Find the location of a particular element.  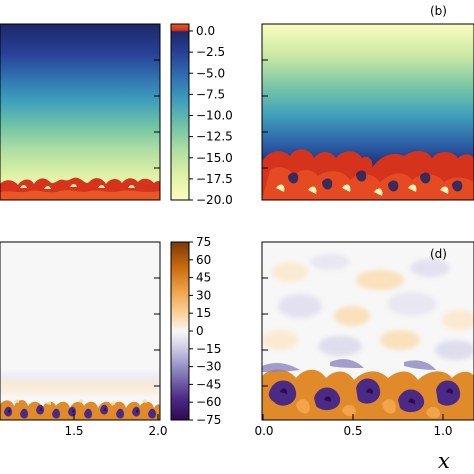

panel-c-yticks is located at coordinates (157, 332).